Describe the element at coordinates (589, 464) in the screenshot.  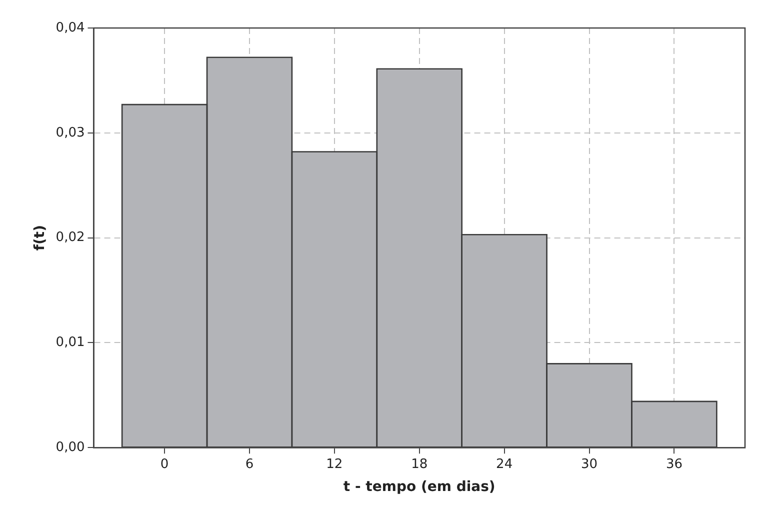
I see `x-tick-label: 30` at that location.